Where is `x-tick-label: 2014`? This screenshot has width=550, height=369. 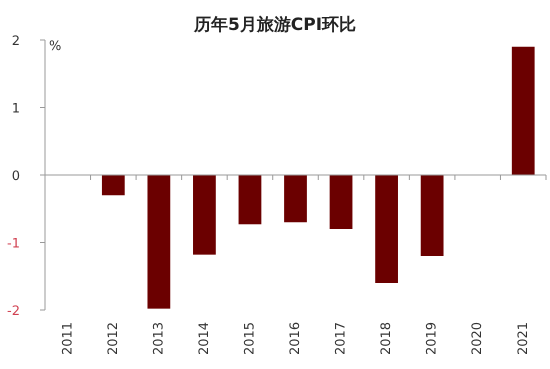 x-tick-label: 2014 is located at coordinates (204, 338).